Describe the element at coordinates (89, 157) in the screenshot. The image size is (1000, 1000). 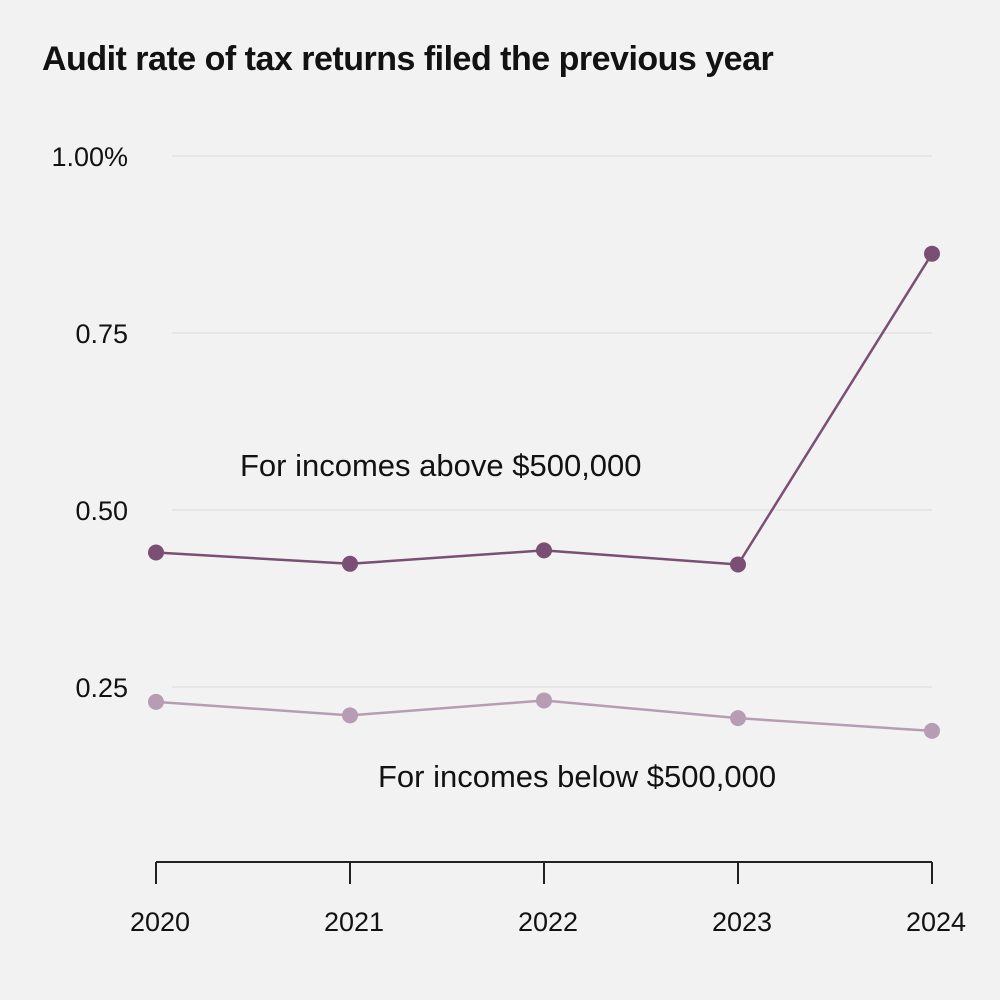
I see `y-tick-label: 1.00%` at that location.